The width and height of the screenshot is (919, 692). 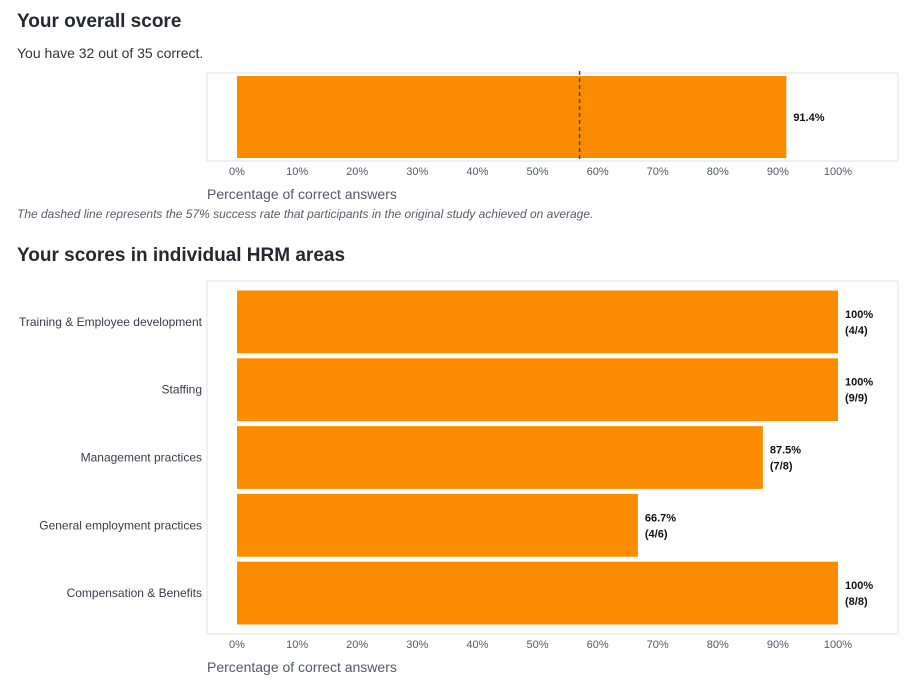 I want to click on bar-value-label: 91.4%, so click(x=808, y=118).